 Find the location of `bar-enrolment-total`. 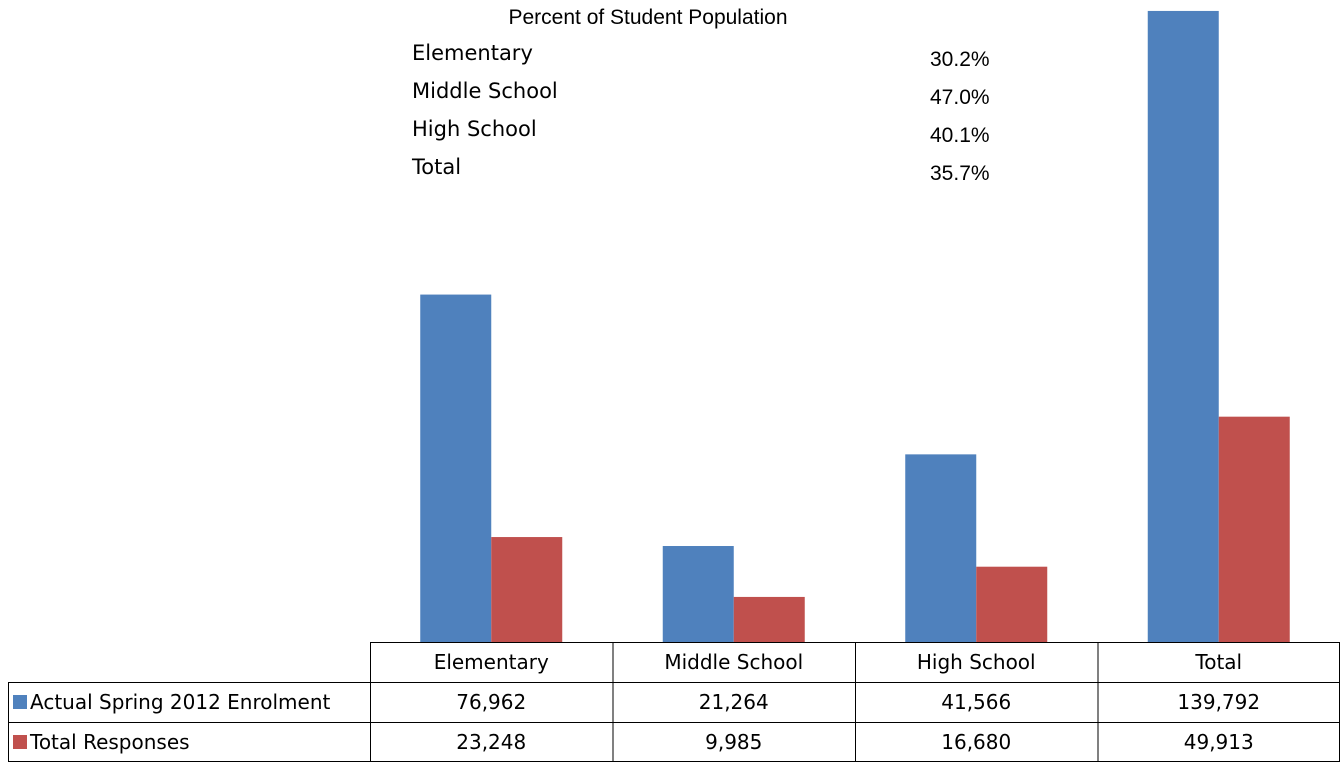

bar-enrolment-total is located at coordinates (1183, 326).